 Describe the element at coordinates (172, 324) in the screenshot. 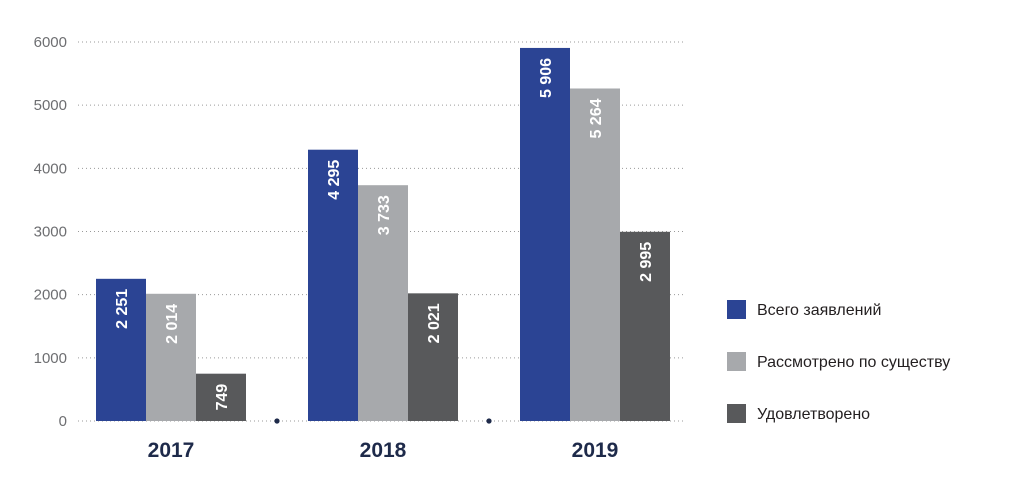

I see `data-label: 2 014` at that location.